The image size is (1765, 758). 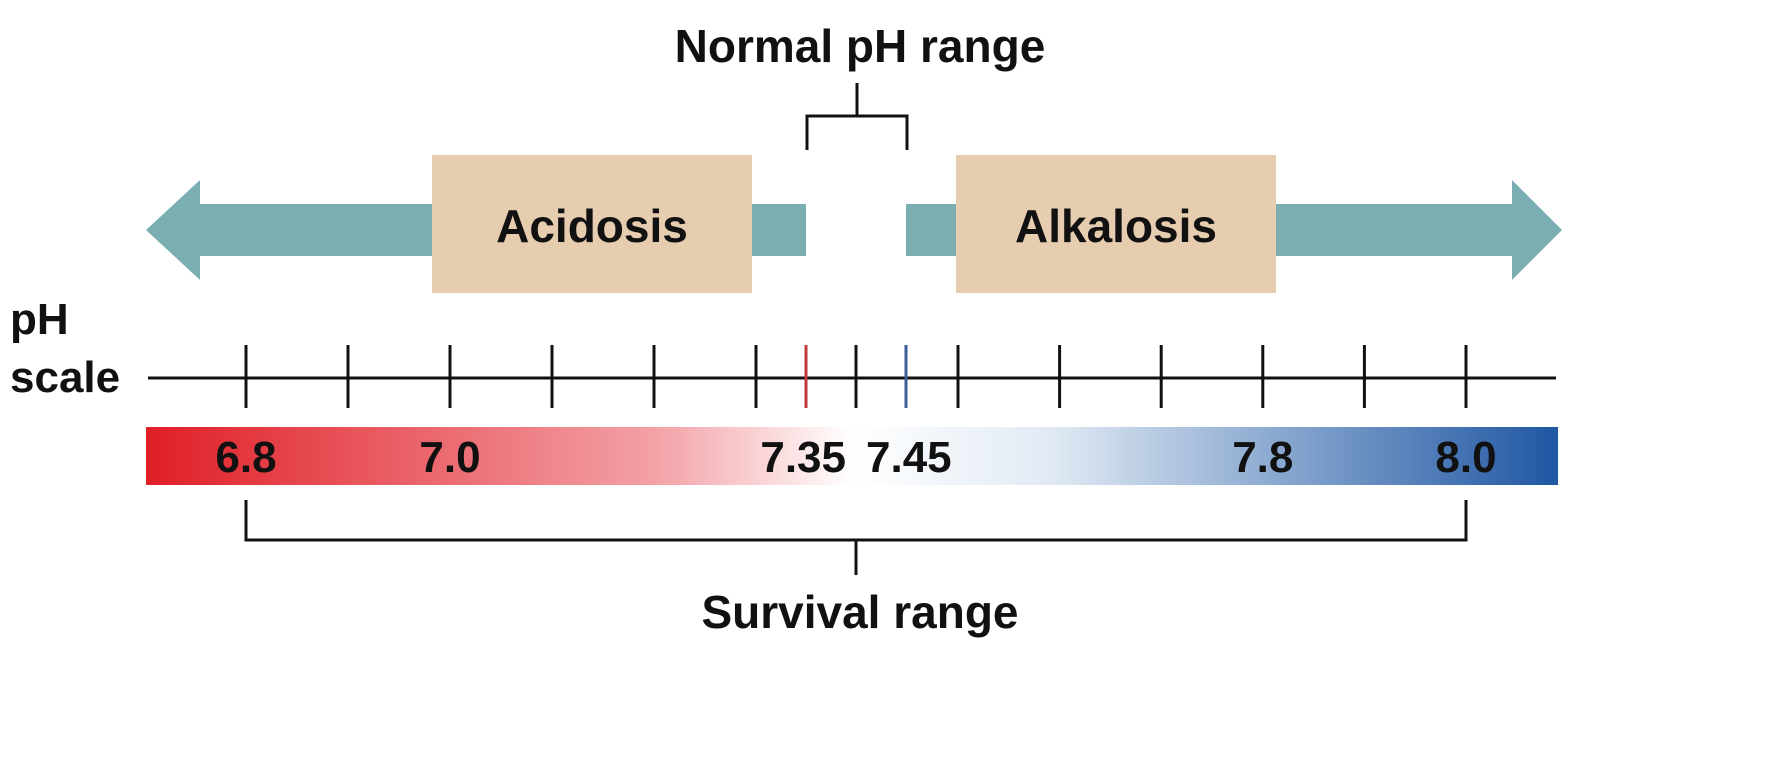 I want to click on scale-label: scale, so click(x=65, y=377).